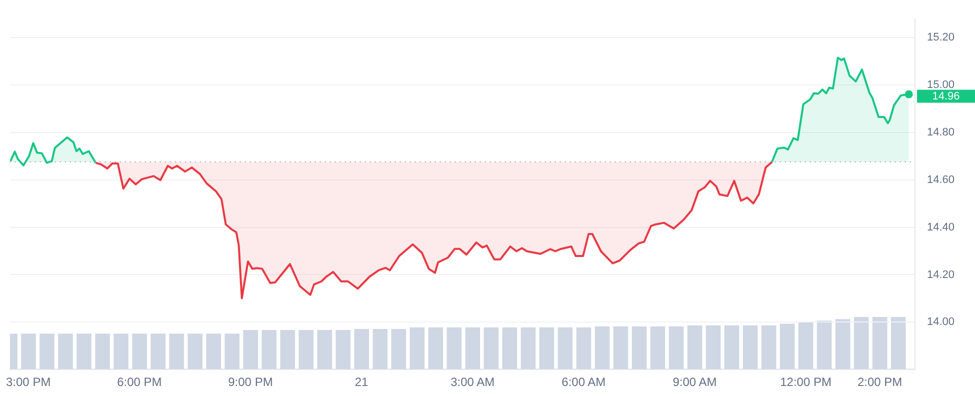 The width and height of the screenshot is (975, 396). Describe the element at coordinates (28, 382) in the screenshot. I see `x-tick-label: 3:00 PM` at that location.